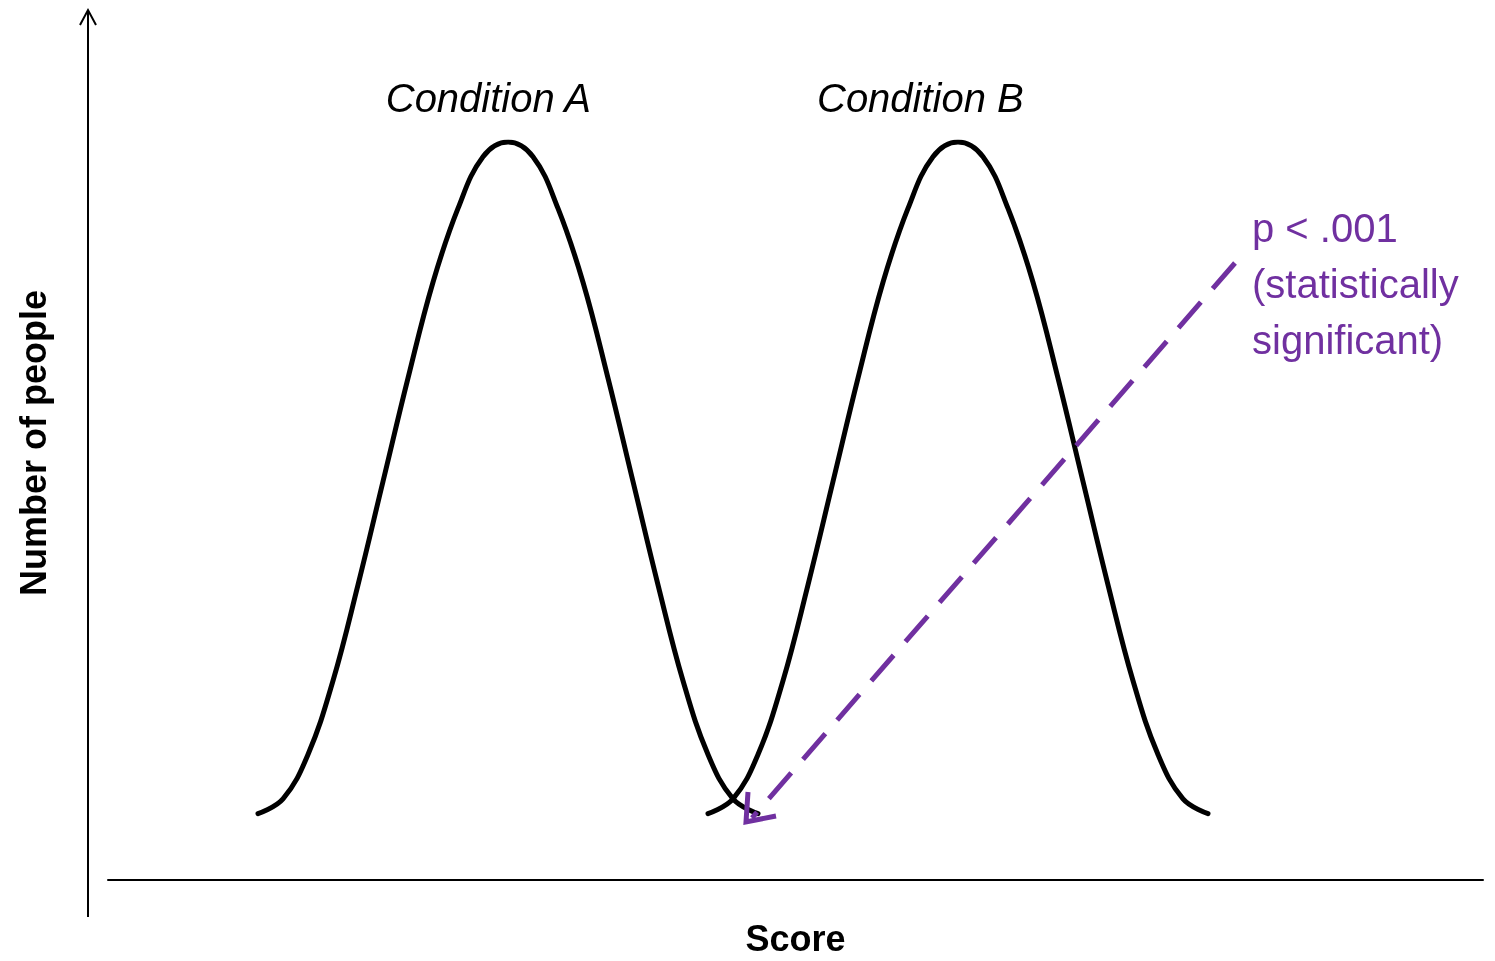 The image size is (1495, 961). What do you see at coordinates (488, 98) in the screenshot?
I see `text: Condition A` at bounding box center [488, 98].